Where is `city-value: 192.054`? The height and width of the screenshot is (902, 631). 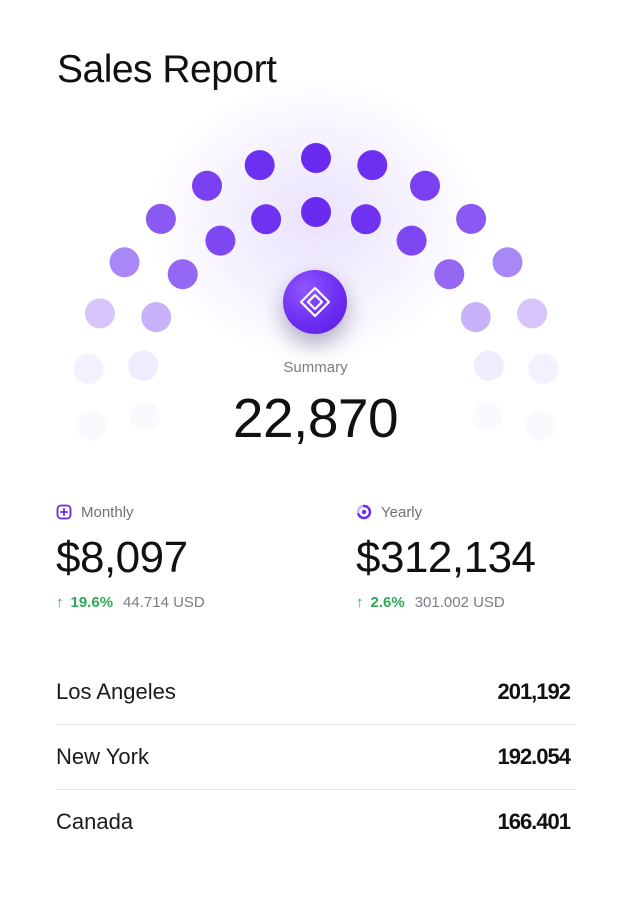
city-value: 192.054 is located at coordinates (534, 756).